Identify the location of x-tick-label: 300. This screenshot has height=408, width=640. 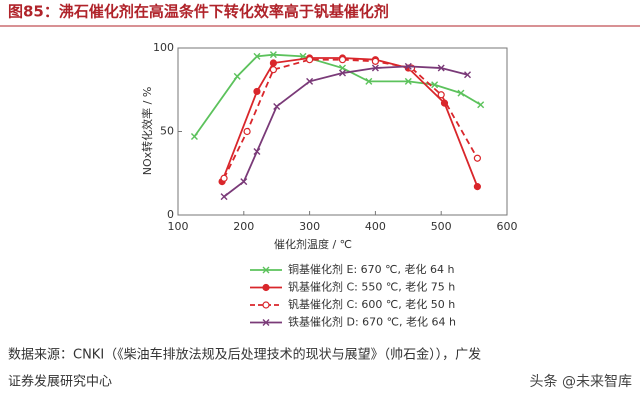
(309, 226).